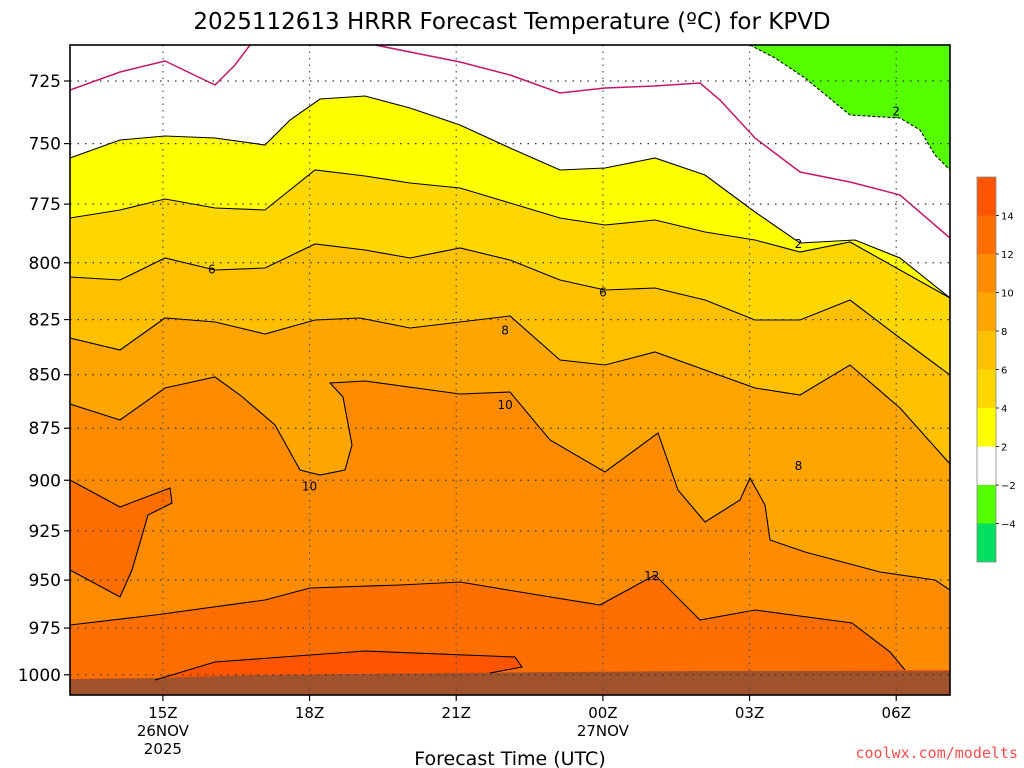  I want to click on x-tick-sublabel: 2025, so click(163, 749).